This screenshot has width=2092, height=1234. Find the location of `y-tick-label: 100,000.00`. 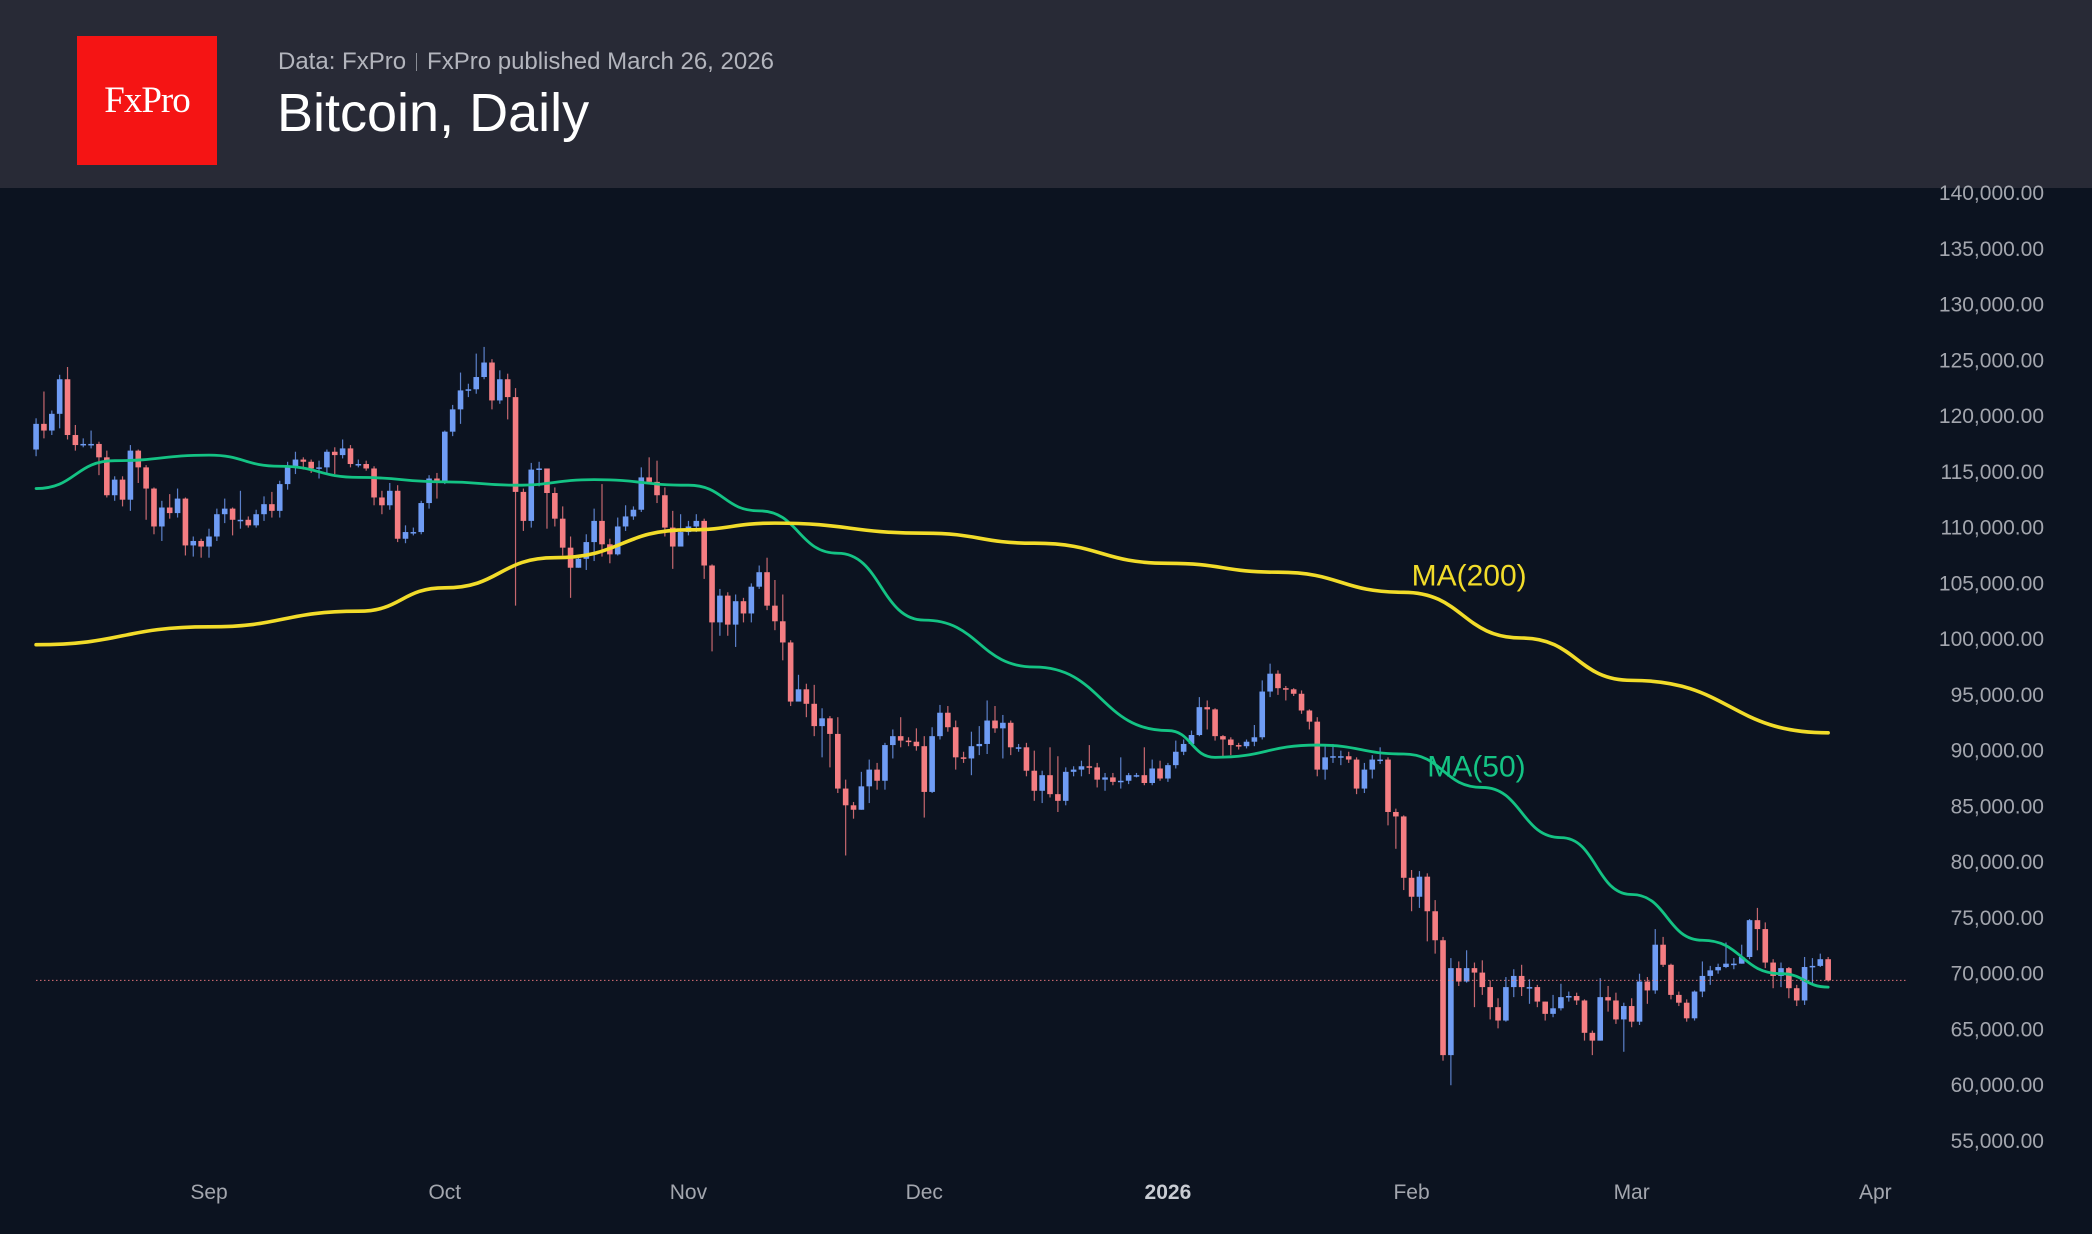

y-tick-label: 100,000.00 is located at coordinates (1991, 639).